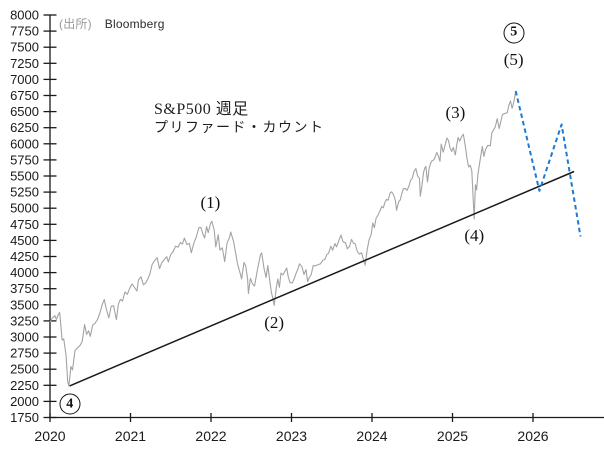 The height and width of the screenshot is (453, 604). I want to click on y-tick-label: 3750, so click(24, 288).